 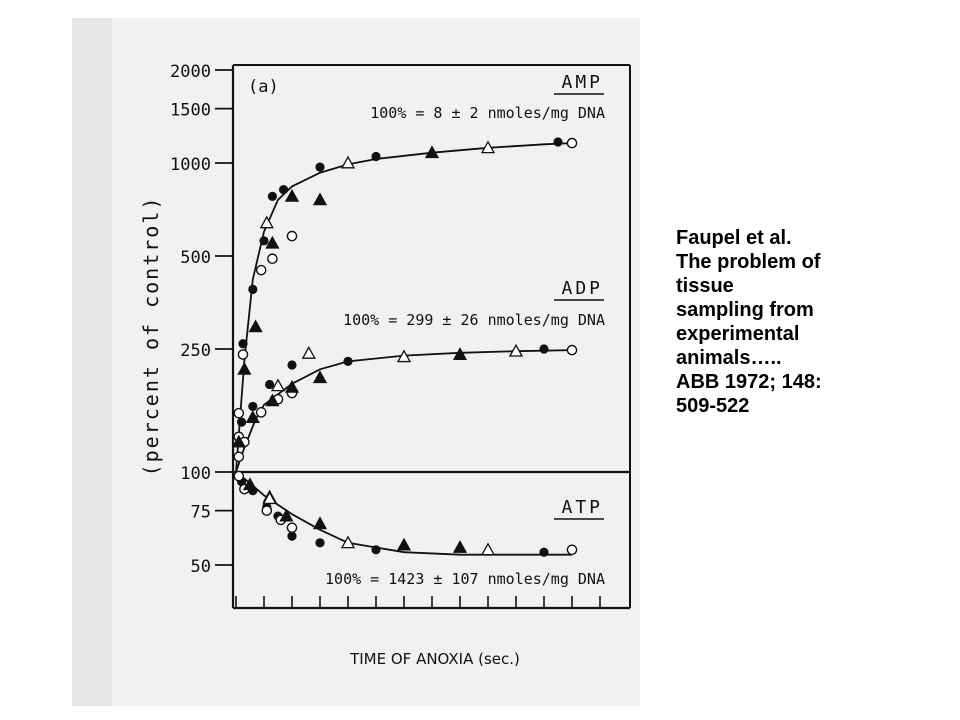 What do you see at coordinates (404, 411) in the screenshot?
I see `fit-curve-adp` at bounding box center [404, 411].